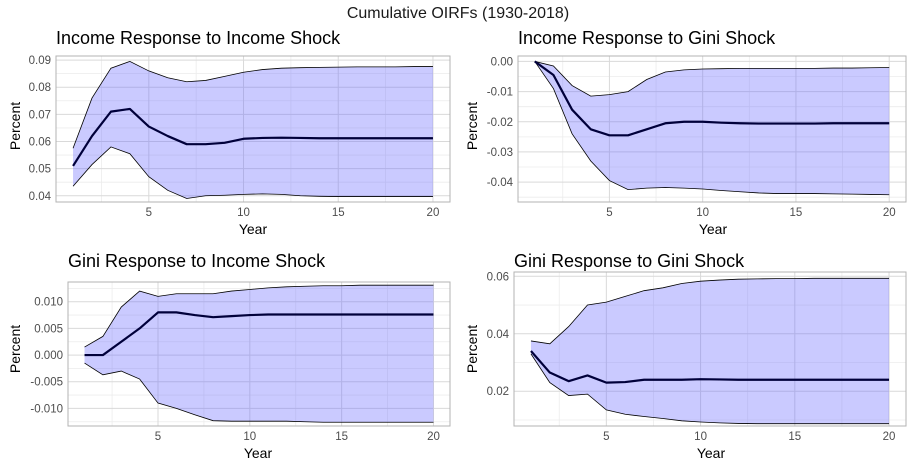 Image resolution: width=916 pixels, height=468 pixels. What do you see at coordinates (500, 123) in the screenshot?
I see `y-tick-label: -0.02` at bounding box center [500, 123].